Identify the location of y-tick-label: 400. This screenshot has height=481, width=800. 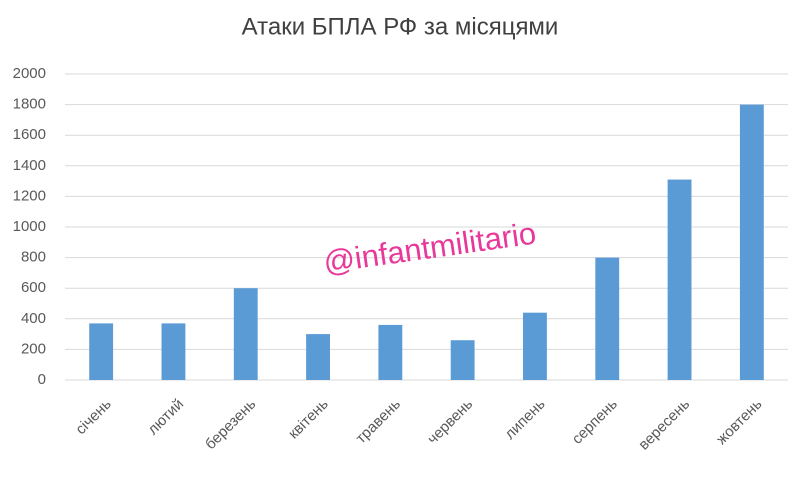
(33, 318).